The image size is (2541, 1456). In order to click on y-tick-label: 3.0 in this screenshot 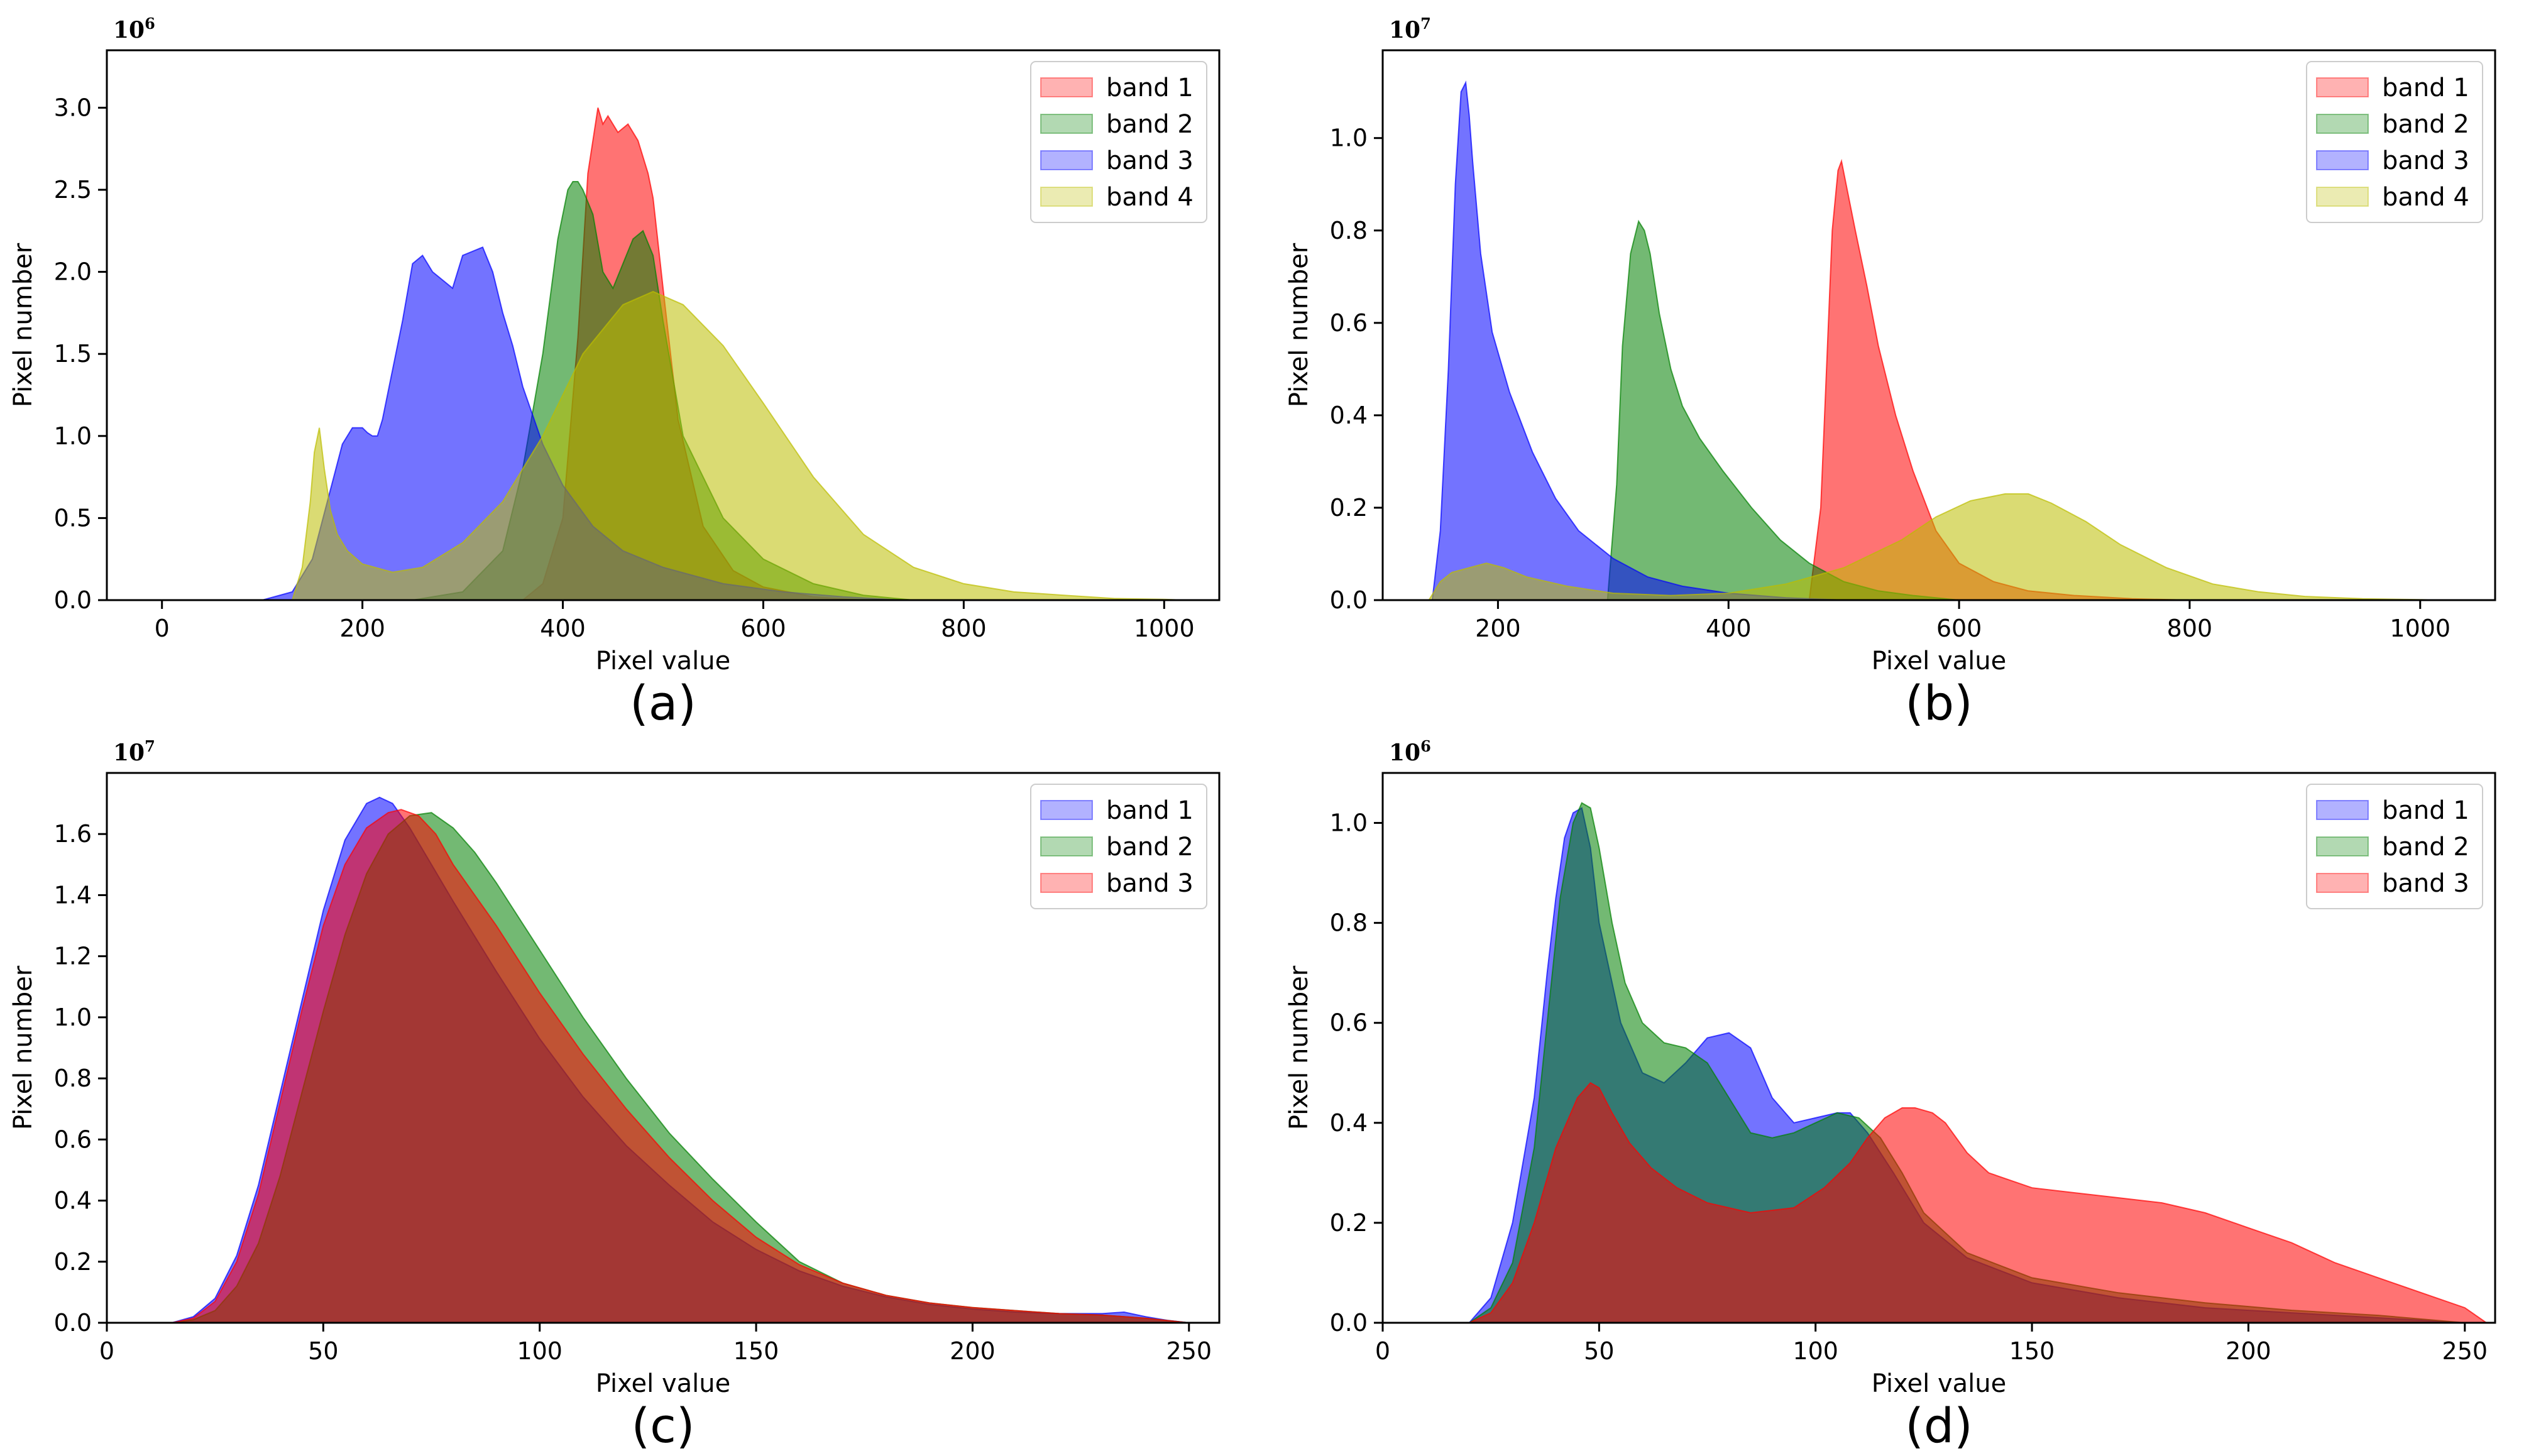, I will do `click(73, 107)`.